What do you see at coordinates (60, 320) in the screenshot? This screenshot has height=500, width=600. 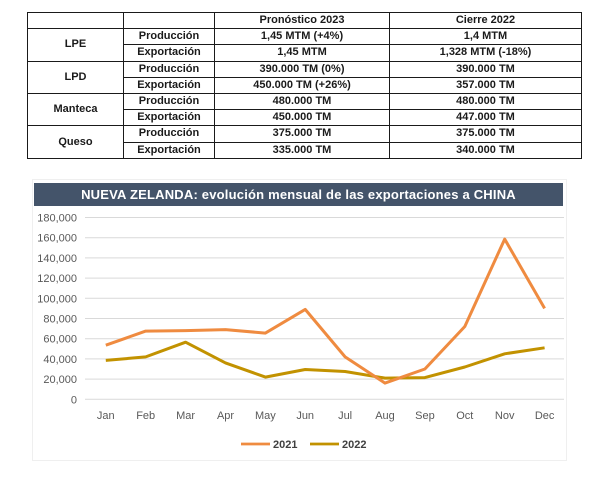 I see `svg-text: 80,000` at bounding box center [60, 320].